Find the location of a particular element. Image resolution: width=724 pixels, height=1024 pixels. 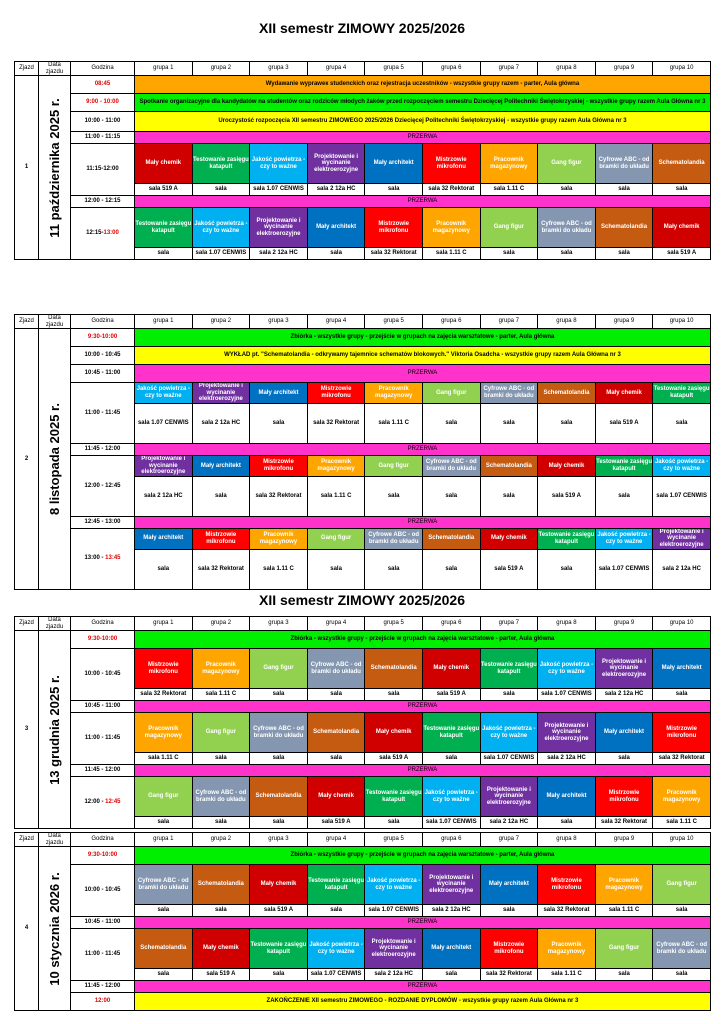

zjazd-date-cell: 8 listopada 2025 r. is located at coordinates (55, 459).